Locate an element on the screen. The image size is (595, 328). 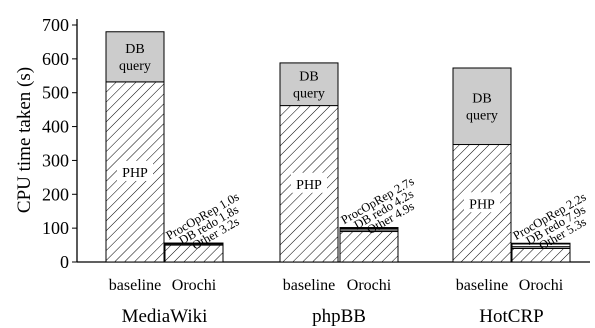
group-label: MediaWiki is located at coordinates (165, 316).